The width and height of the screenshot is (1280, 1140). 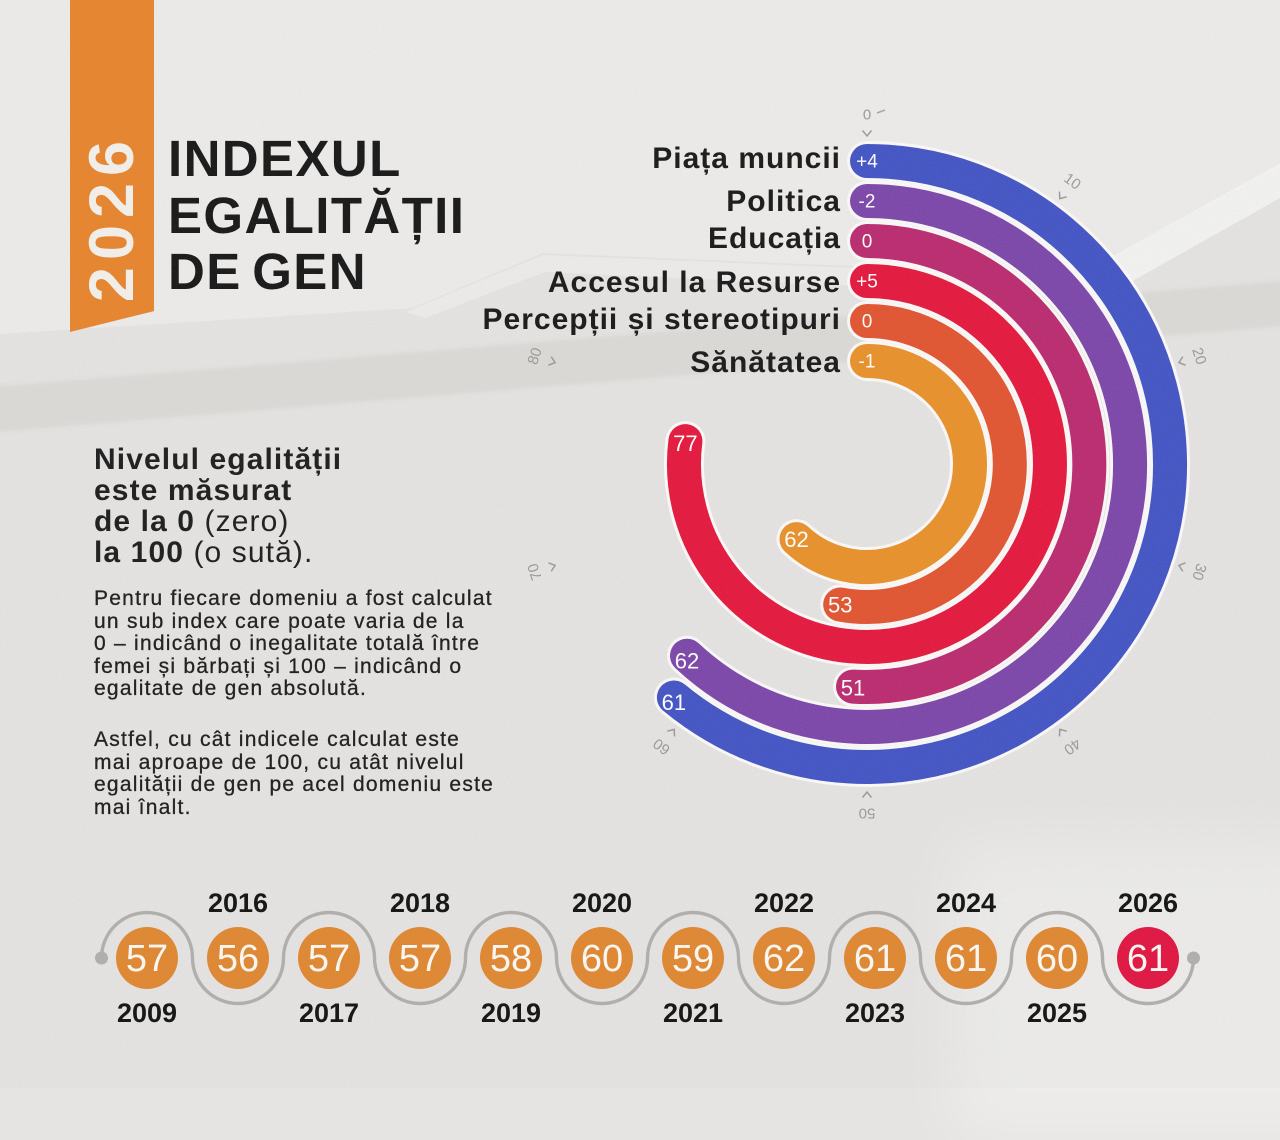 I want to click on svg-text: 10, so click(x=1071, y=182).